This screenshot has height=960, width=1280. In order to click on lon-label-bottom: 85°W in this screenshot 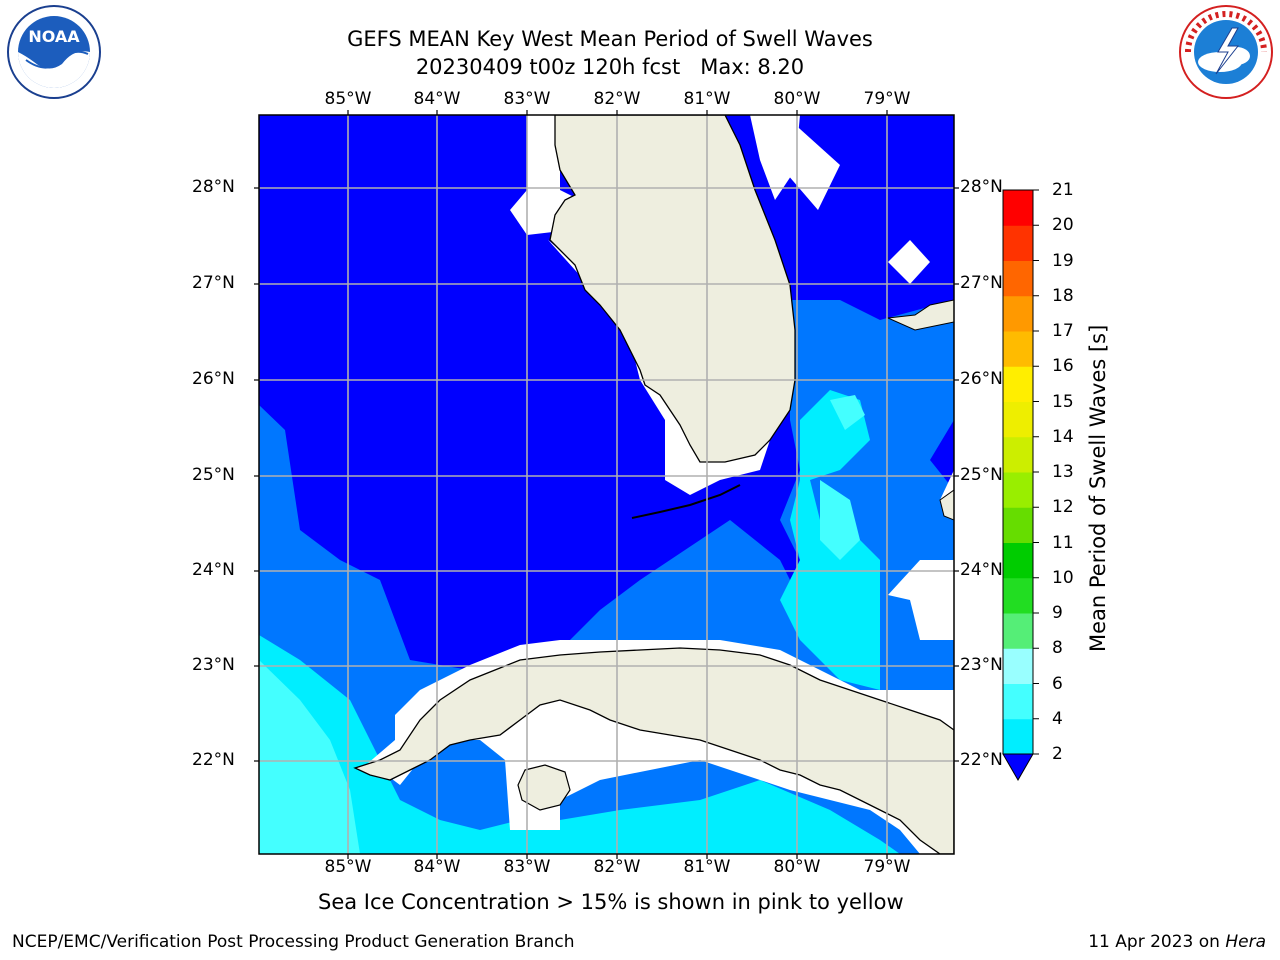, I will do `click(348, 867)`.